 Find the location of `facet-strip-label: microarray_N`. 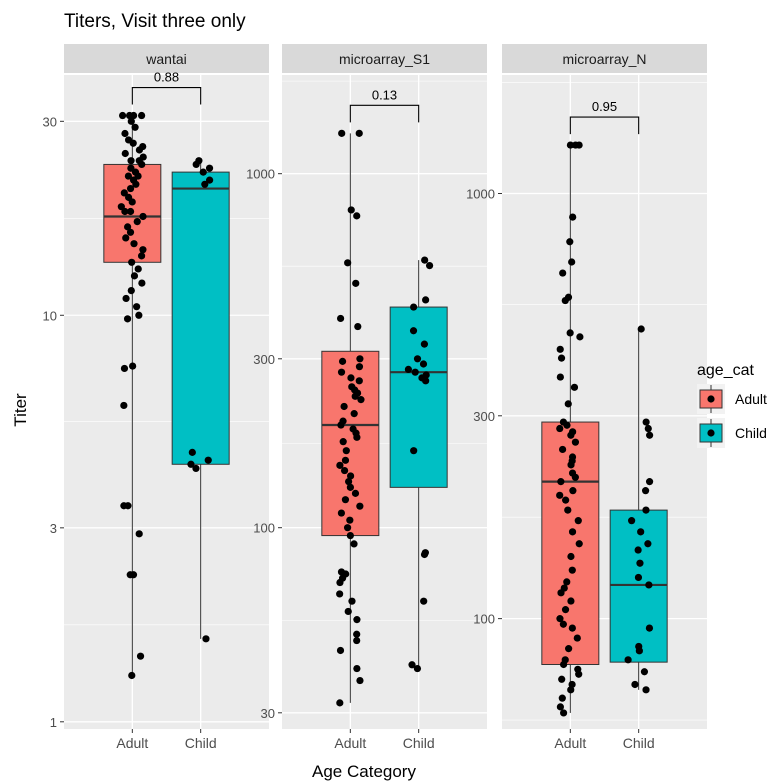

facet-strip-label: microarray_N is located at coordinates (604, 59).